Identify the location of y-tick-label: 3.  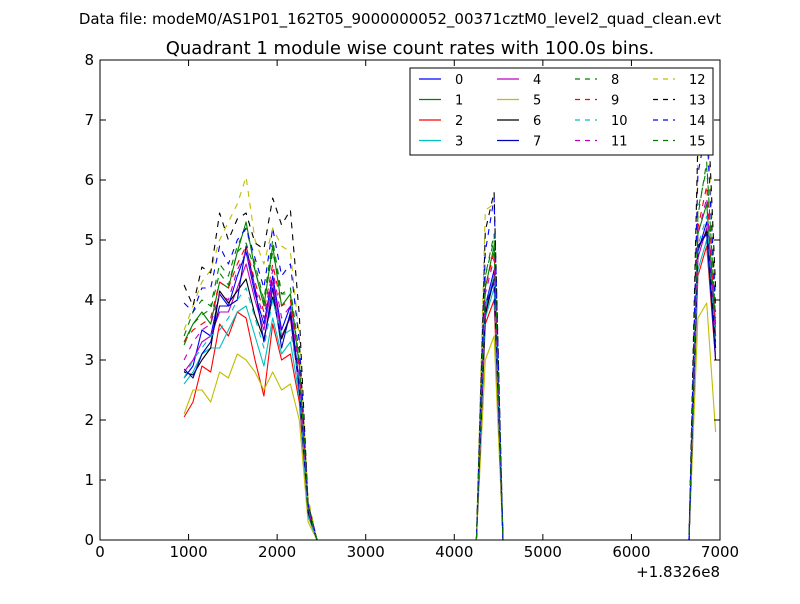
(89, 360).